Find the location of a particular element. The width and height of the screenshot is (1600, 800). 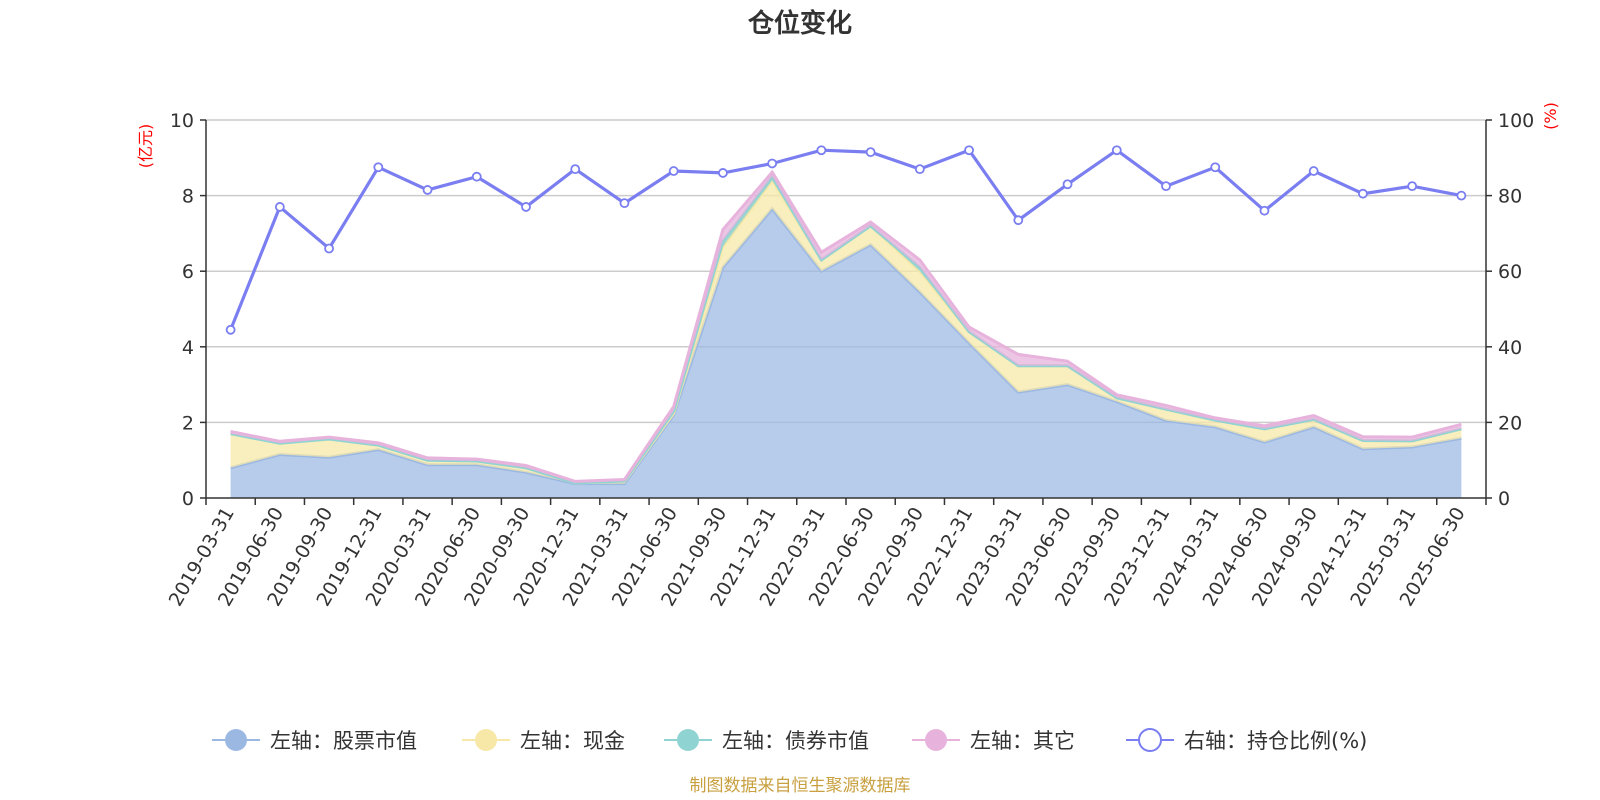

source-note: 制图数据来自恒生聚源数据库 is located at coordinates (800, 786).